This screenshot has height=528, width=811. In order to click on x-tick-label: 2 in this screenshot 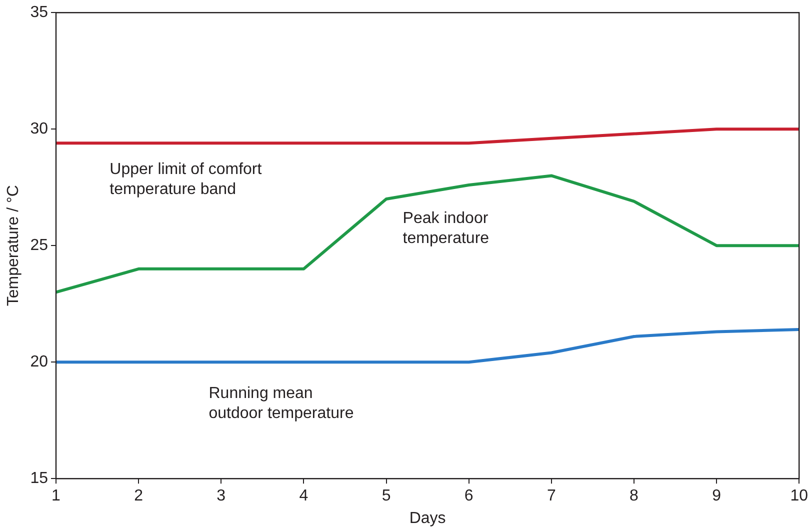, I will do `click(139, 496)`.